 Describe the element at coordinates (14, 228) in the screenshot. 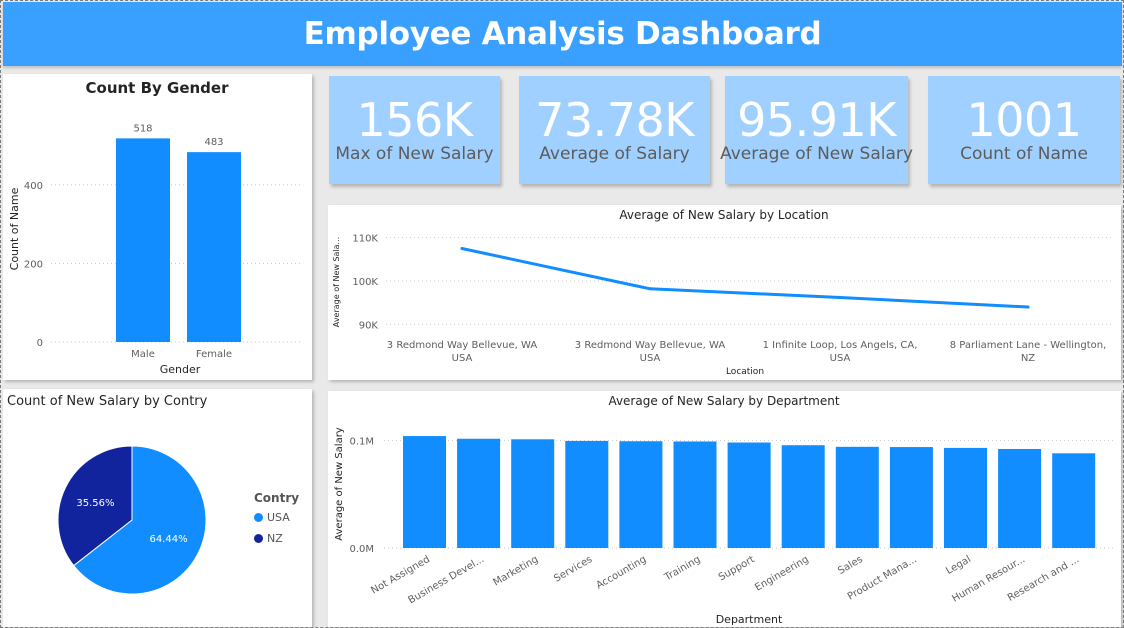

I see `y-axis-title: Count of Name` at that location.